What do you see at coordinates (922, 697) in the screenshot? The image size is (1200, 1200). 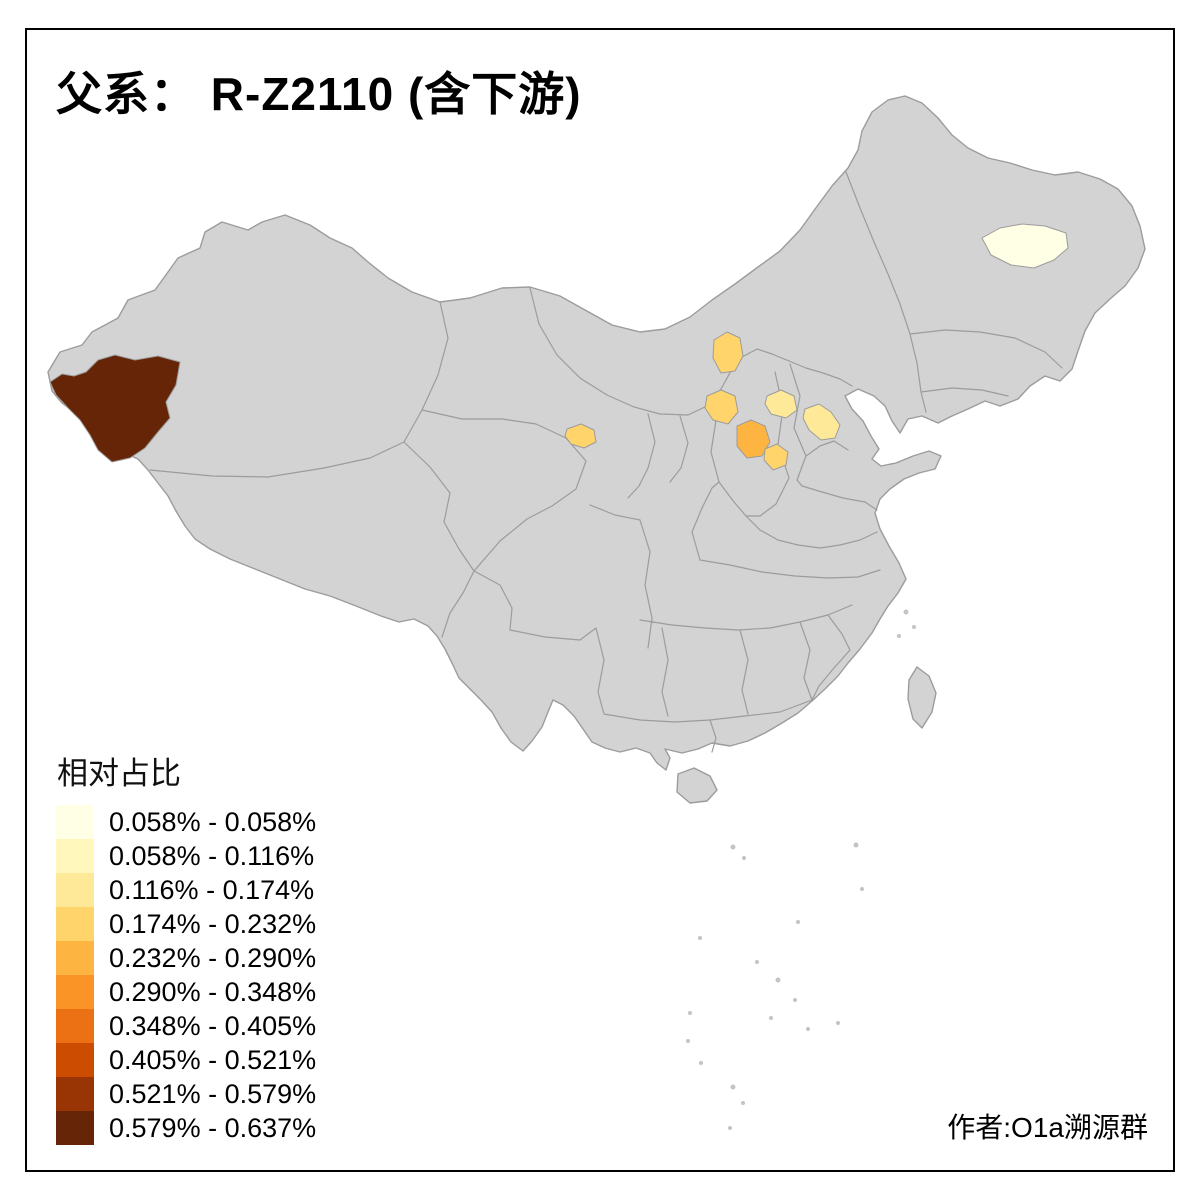 I see `taiwan-island` at bounding box center [922, 697].